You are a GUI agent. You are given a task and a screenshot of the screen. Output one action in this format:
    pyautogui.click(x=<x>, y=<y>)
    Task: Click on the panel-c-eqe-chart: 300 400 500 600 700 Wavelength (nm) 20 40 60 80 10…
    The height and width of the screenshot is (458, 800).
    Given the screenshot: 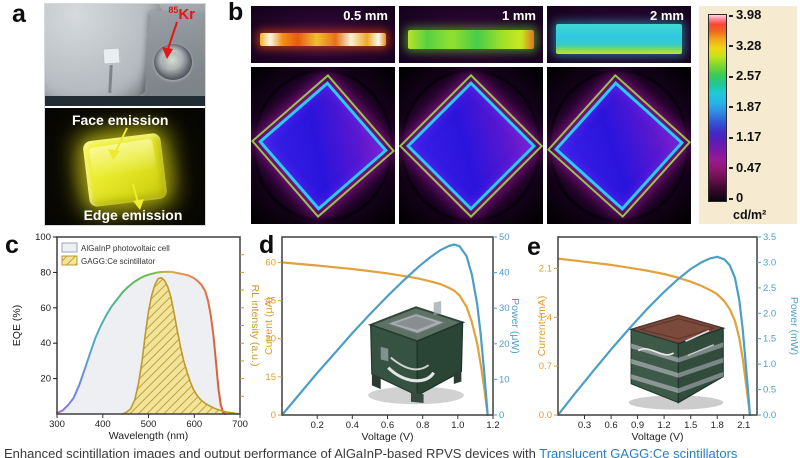 What is the action you would take?
    pyautogui.click(x=136, y=337)
    